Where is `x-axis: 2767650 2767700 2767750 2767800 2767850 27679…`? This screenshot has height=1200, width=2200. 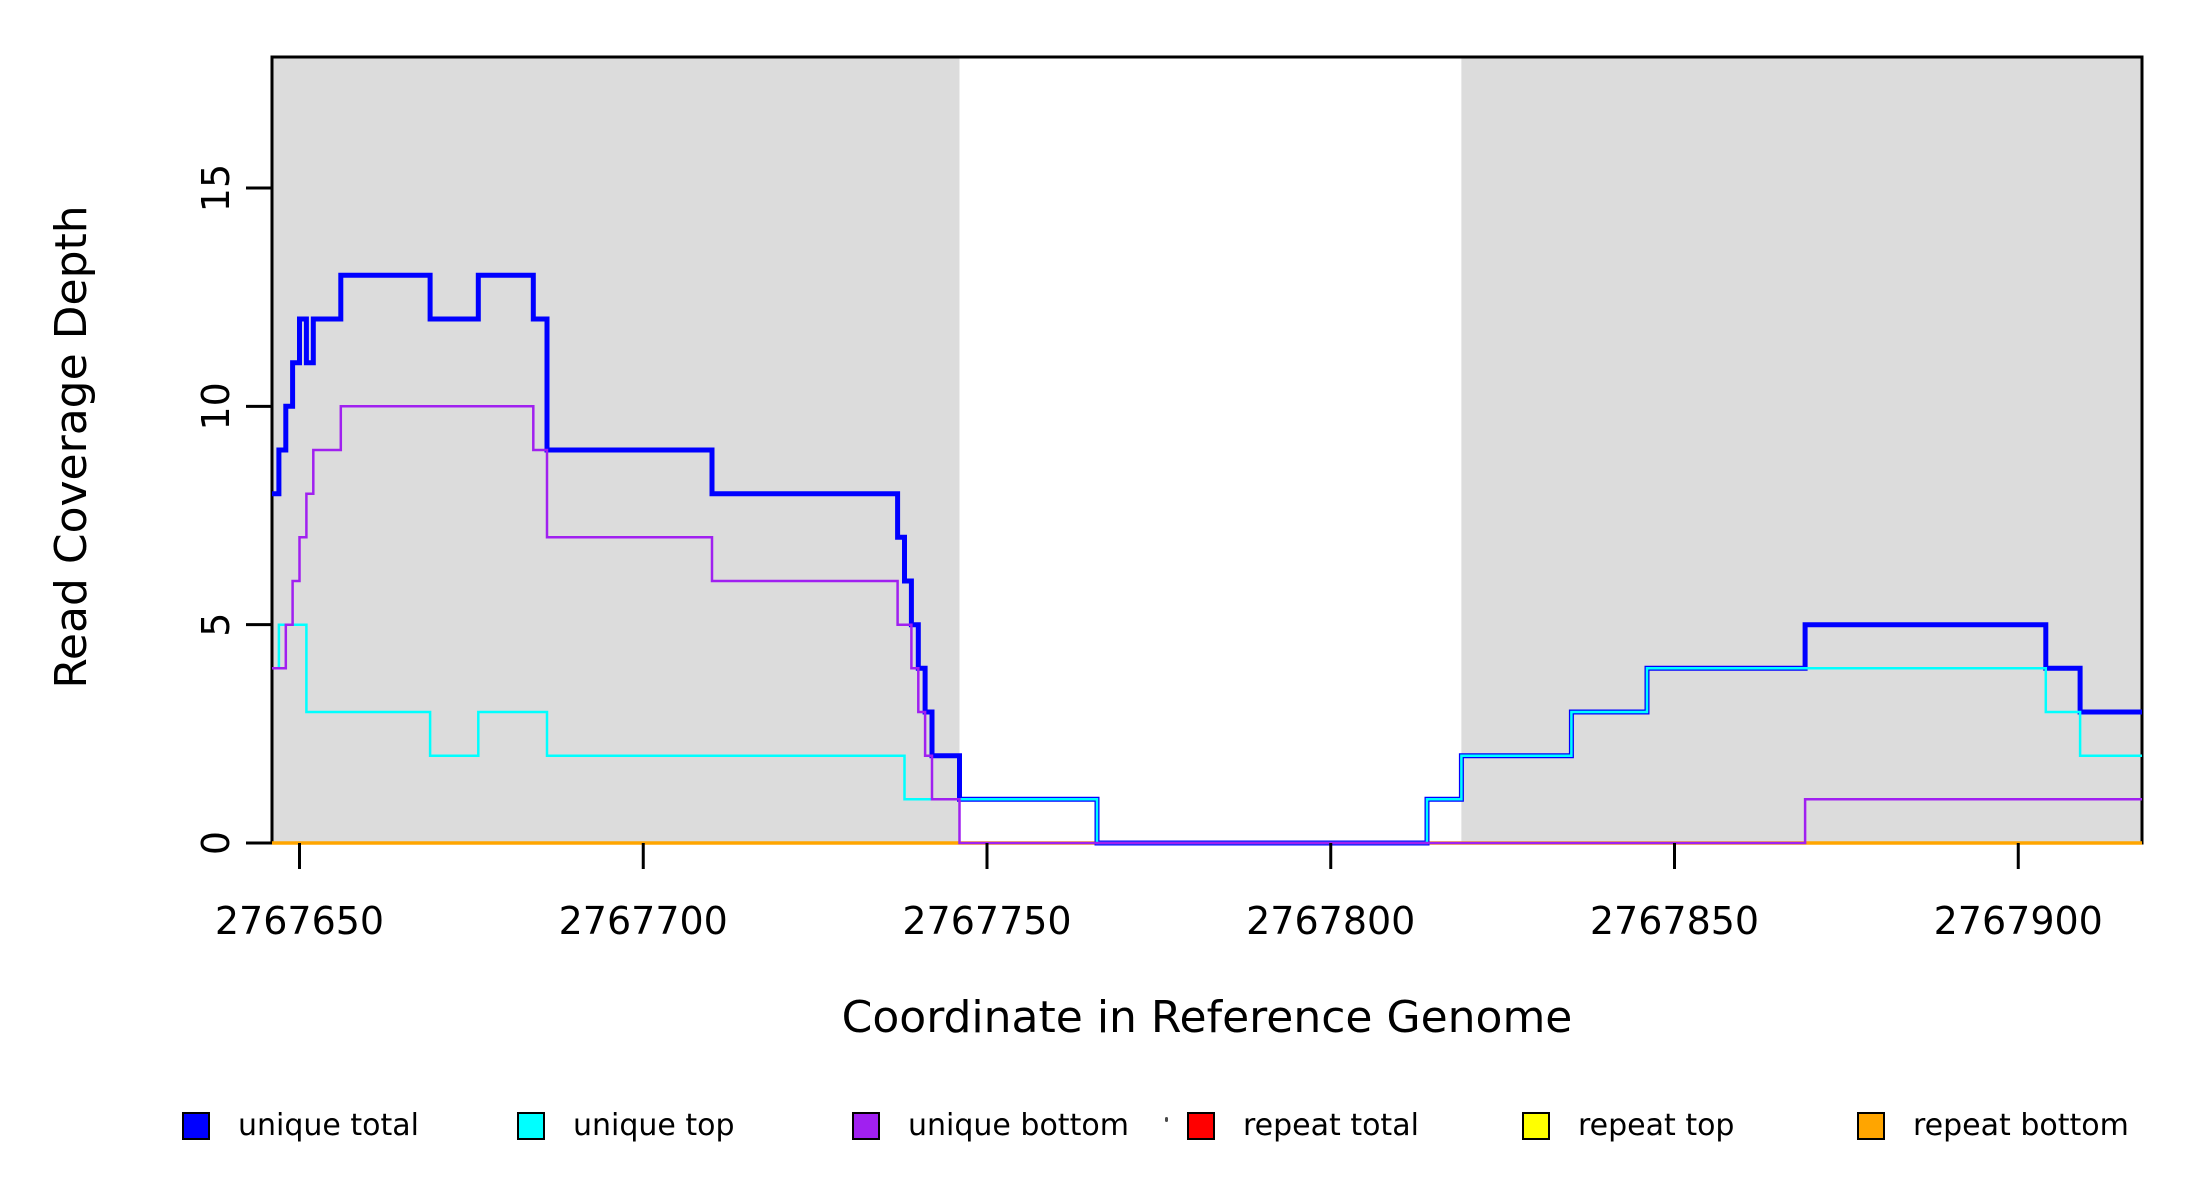 x-axis: 2767650 2767700 2767750 2767800 2767850 27679… is located at coordinates (1159, 893).